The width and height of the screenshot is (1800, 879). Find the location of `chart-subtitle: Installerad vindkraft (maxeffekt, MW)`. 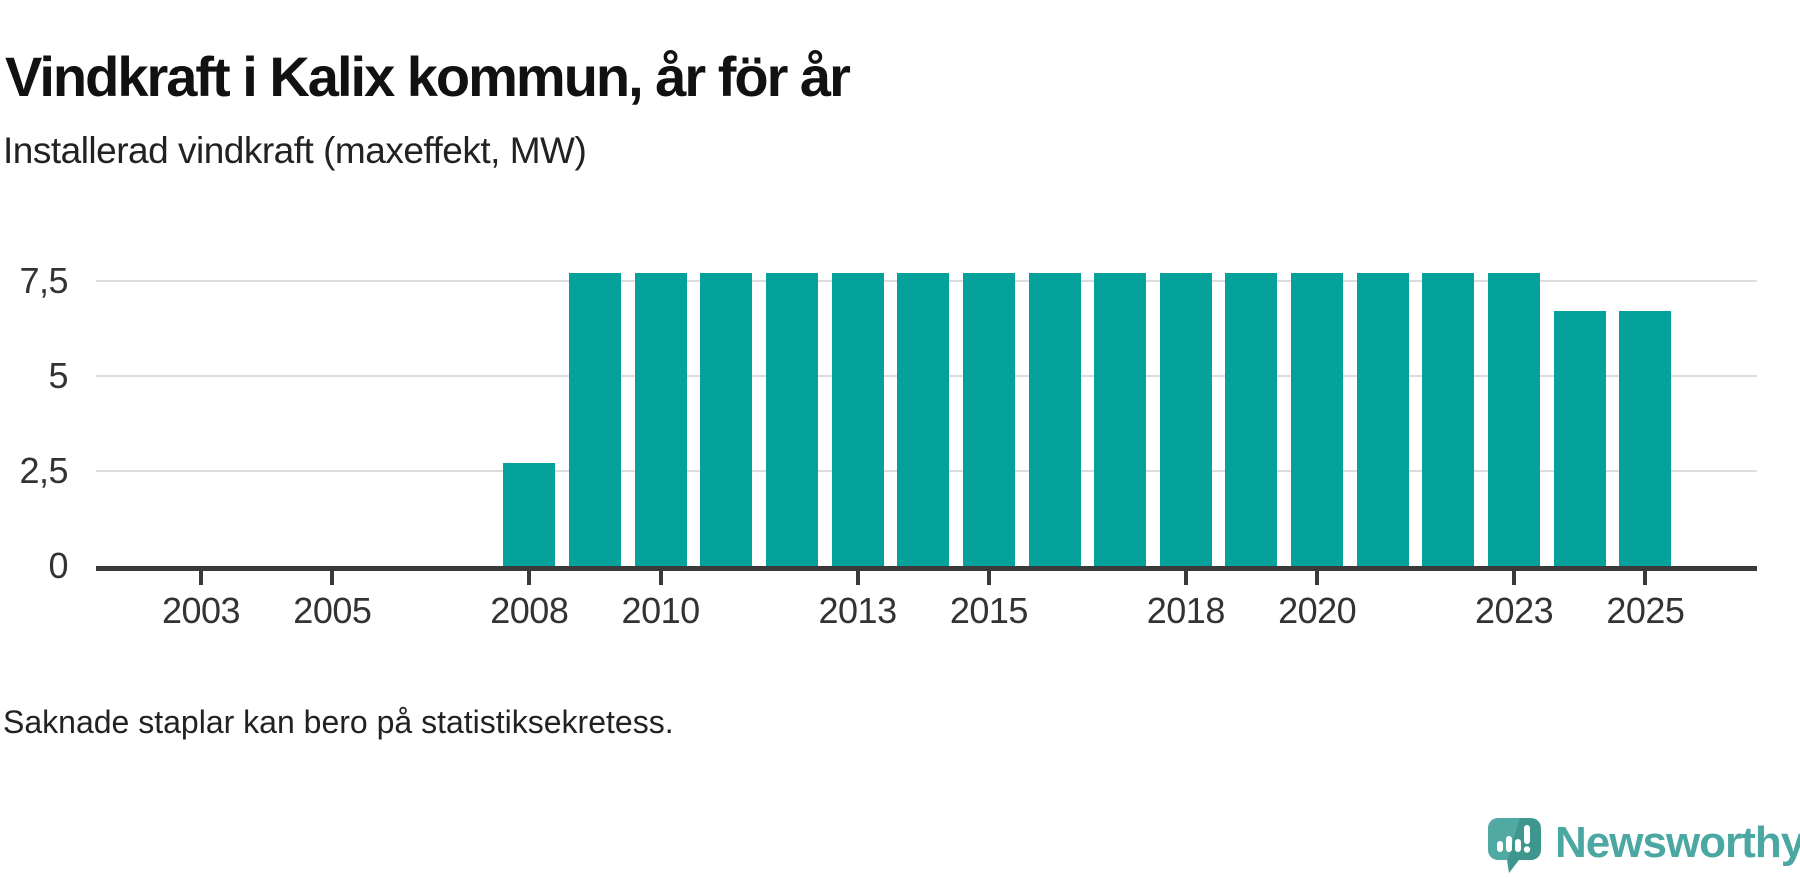

chart-subtitle: Installerad vindkraft (maxeffekt, MW) is located at coordinates (295, 150).